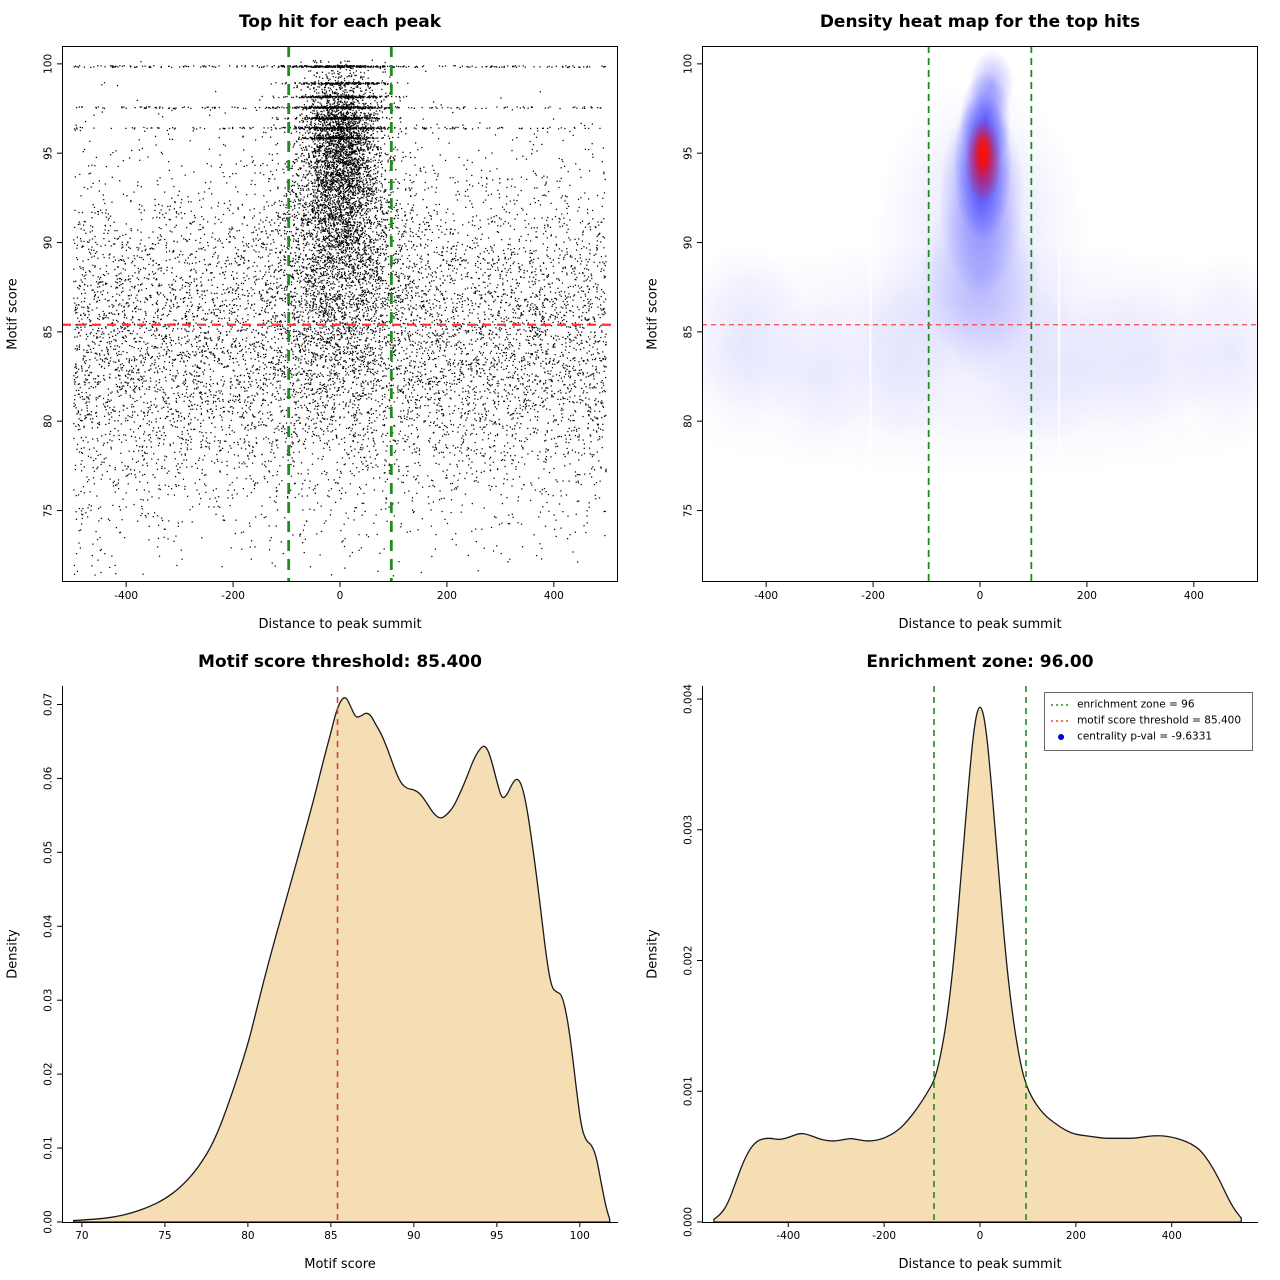 The width and height of the screenshot is (1280, 1280). What do you see at coordinates (653, 314) in the screenshot?
I see `y-axis-label-heatmap: Motif score` at bounding box center [653, 314].